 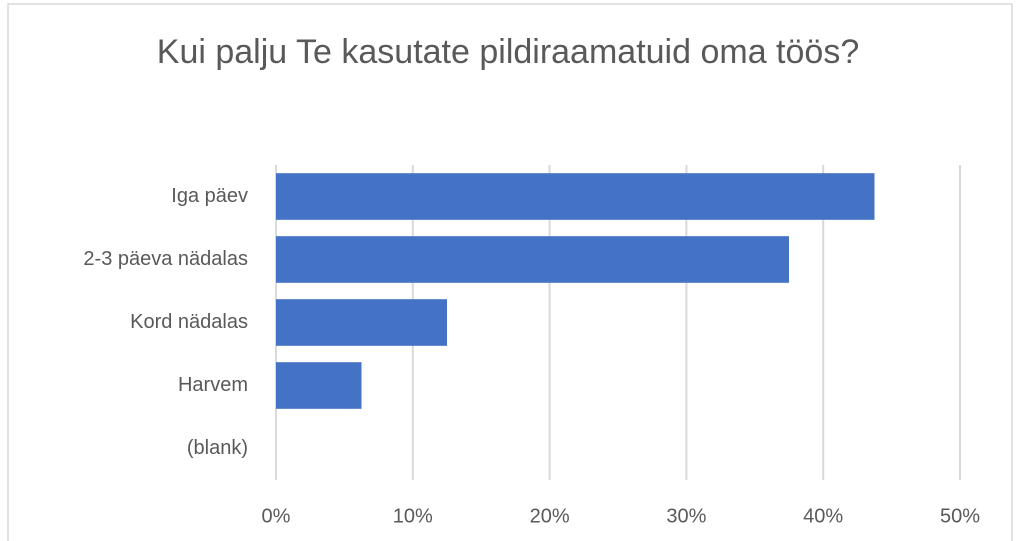 I want to click on x-tick-label: 20%, so click(x=550, y=516).